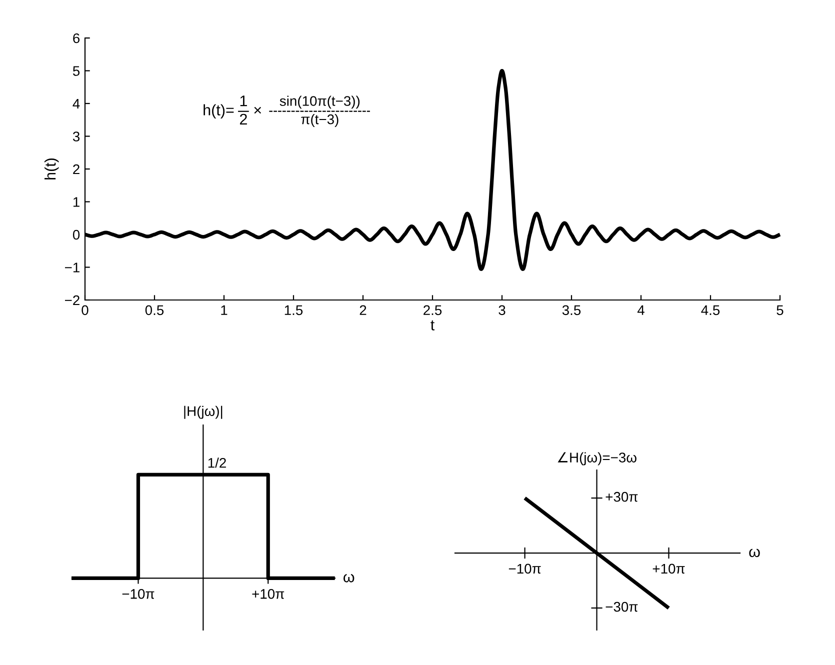 This screenshot has height=665, width=835. Describe the element at coordinates (76, 235) in the screenshot. I see `y-tick-label: 0` at that location.